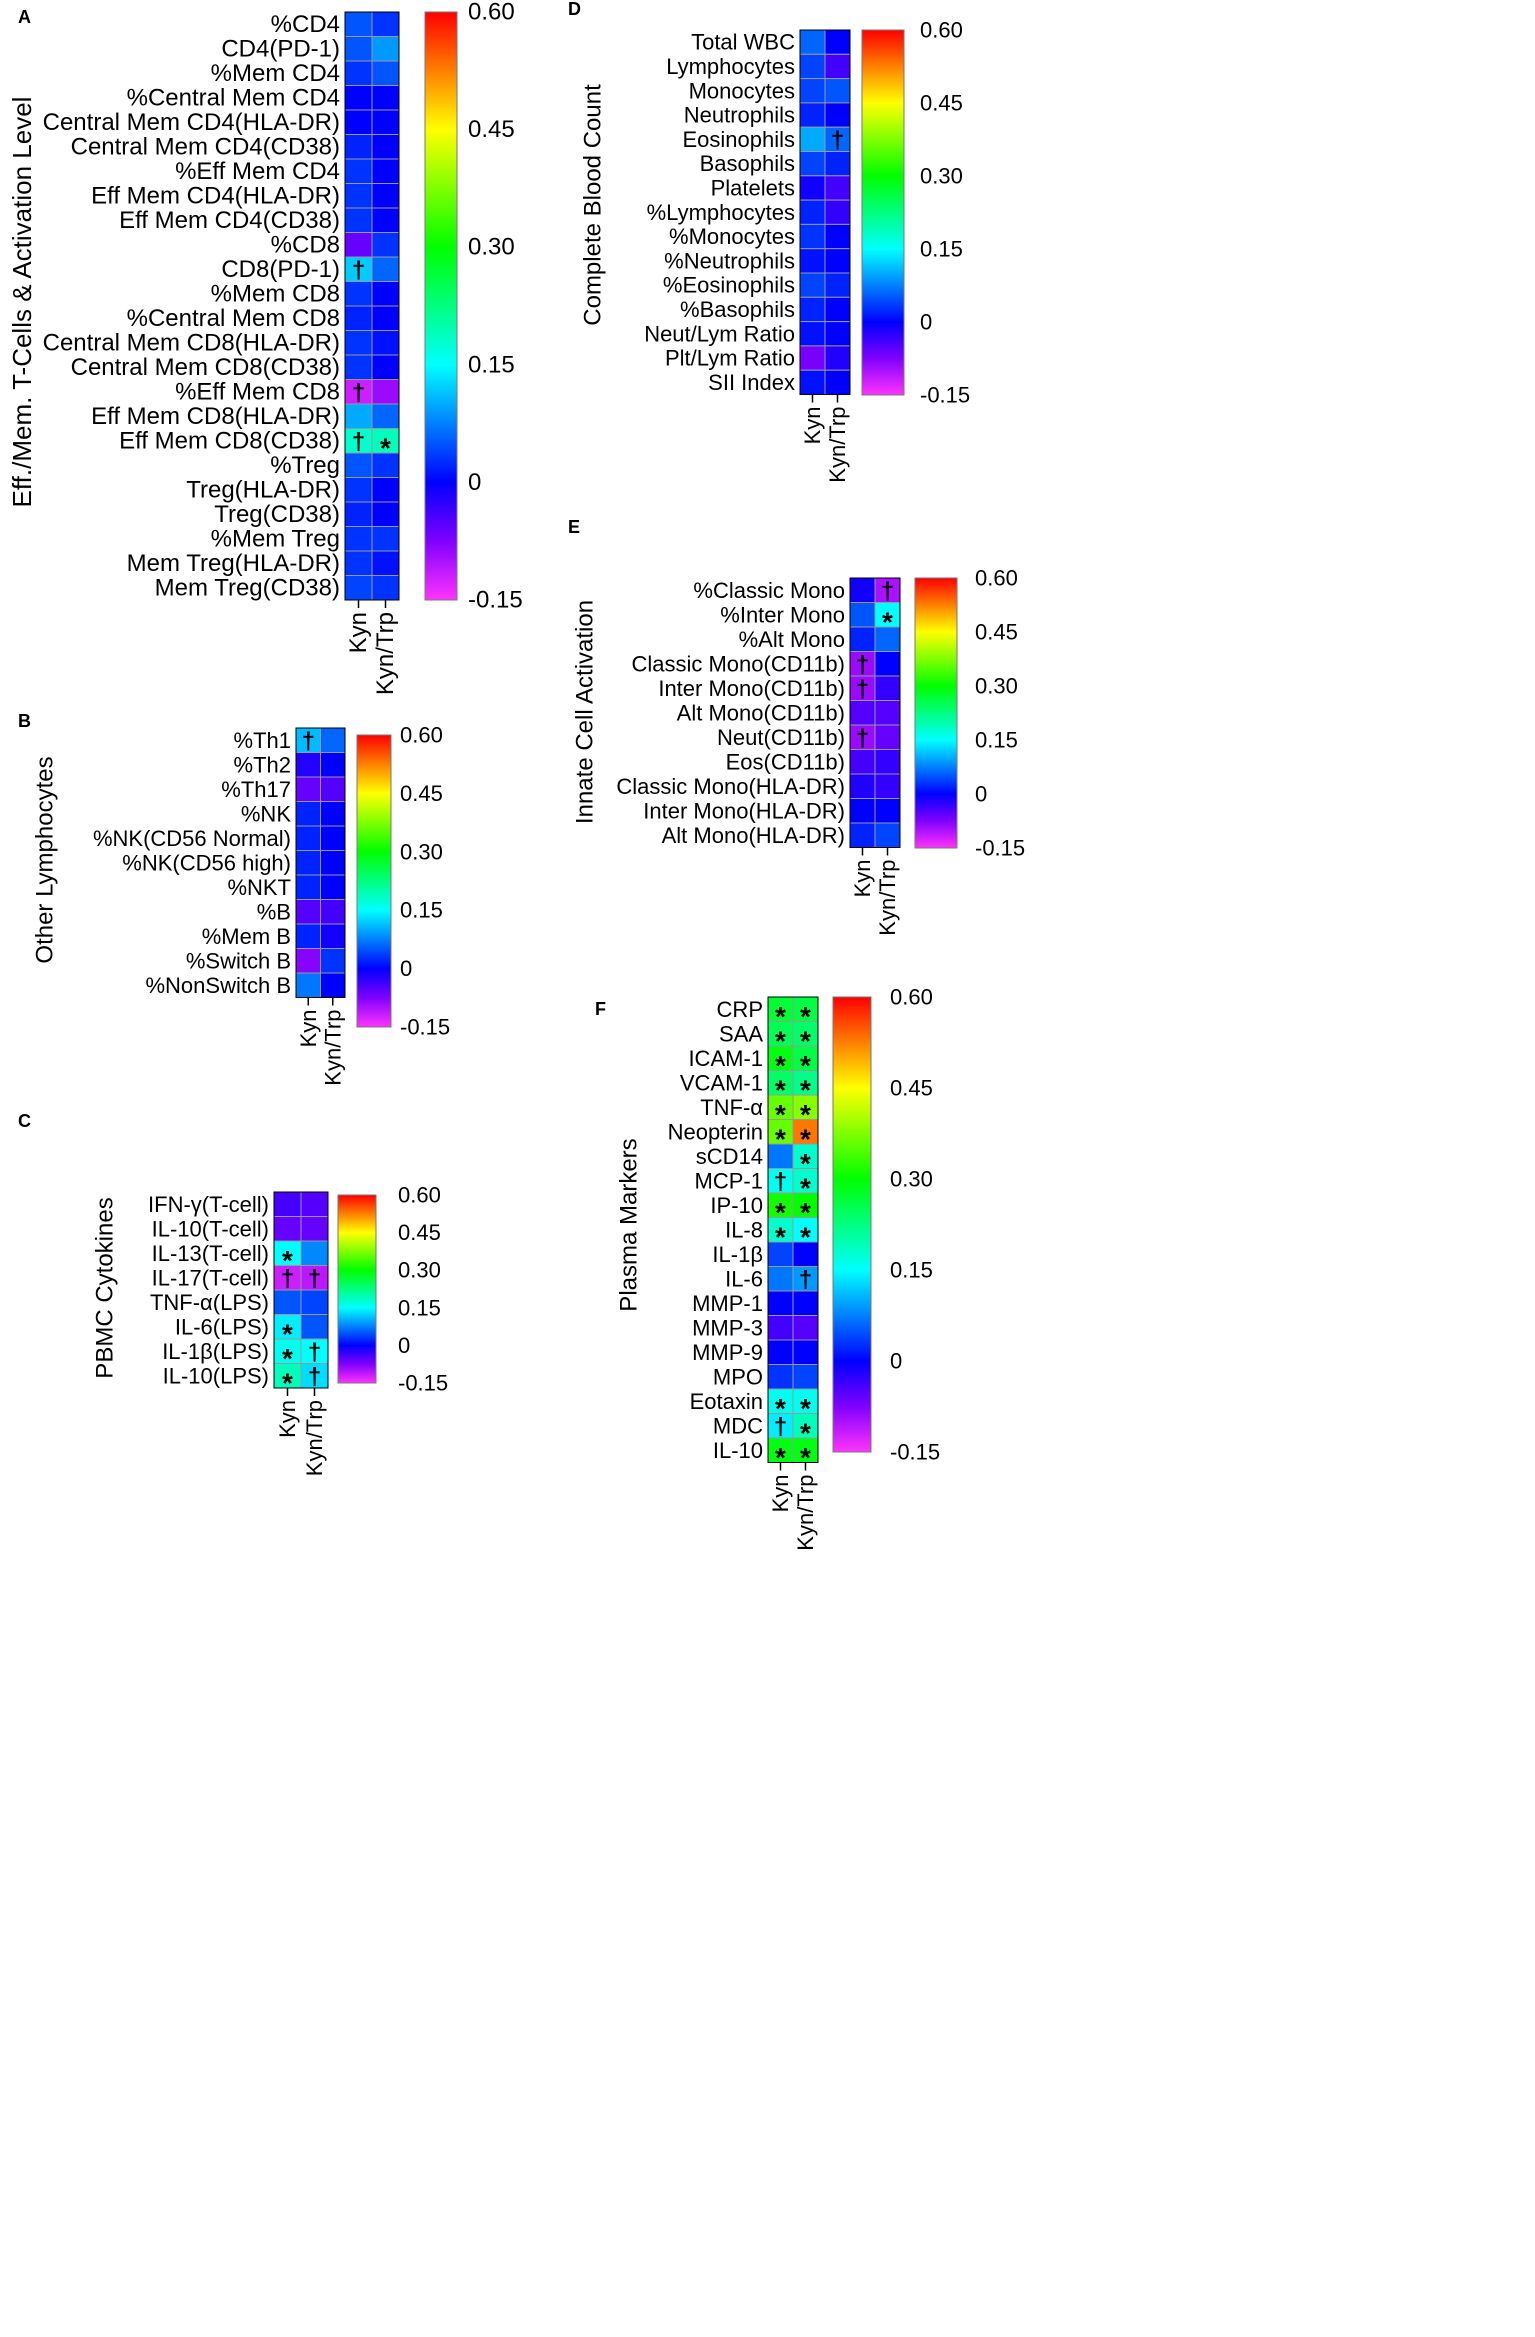 This screenshot has height=2337, width=1535. Describe the element at coordinates (744, 810) in the screenshot. I see `row-label: Inter Mono(HLA-DR)` at that location.